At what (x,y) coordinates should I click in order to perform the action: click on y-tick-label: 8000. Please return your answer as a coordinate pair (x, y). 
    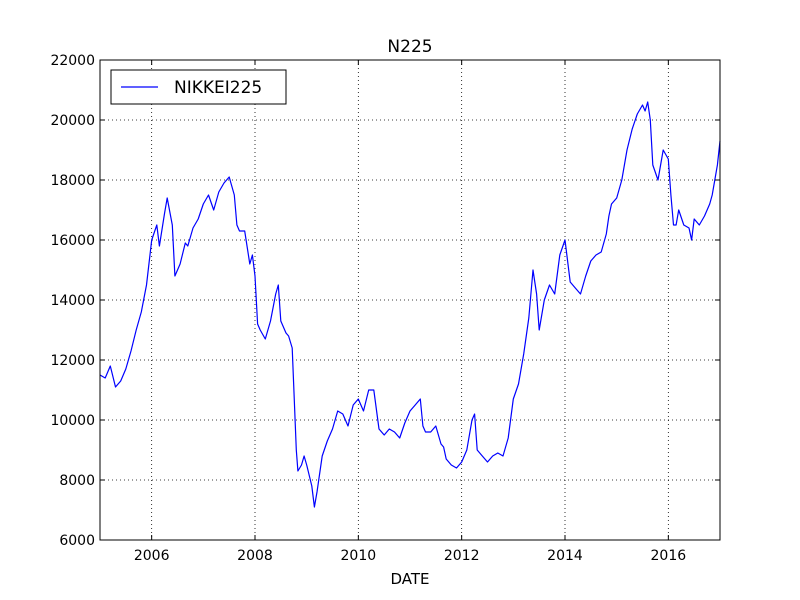
    Looking at the image, I should click on (77, 481).